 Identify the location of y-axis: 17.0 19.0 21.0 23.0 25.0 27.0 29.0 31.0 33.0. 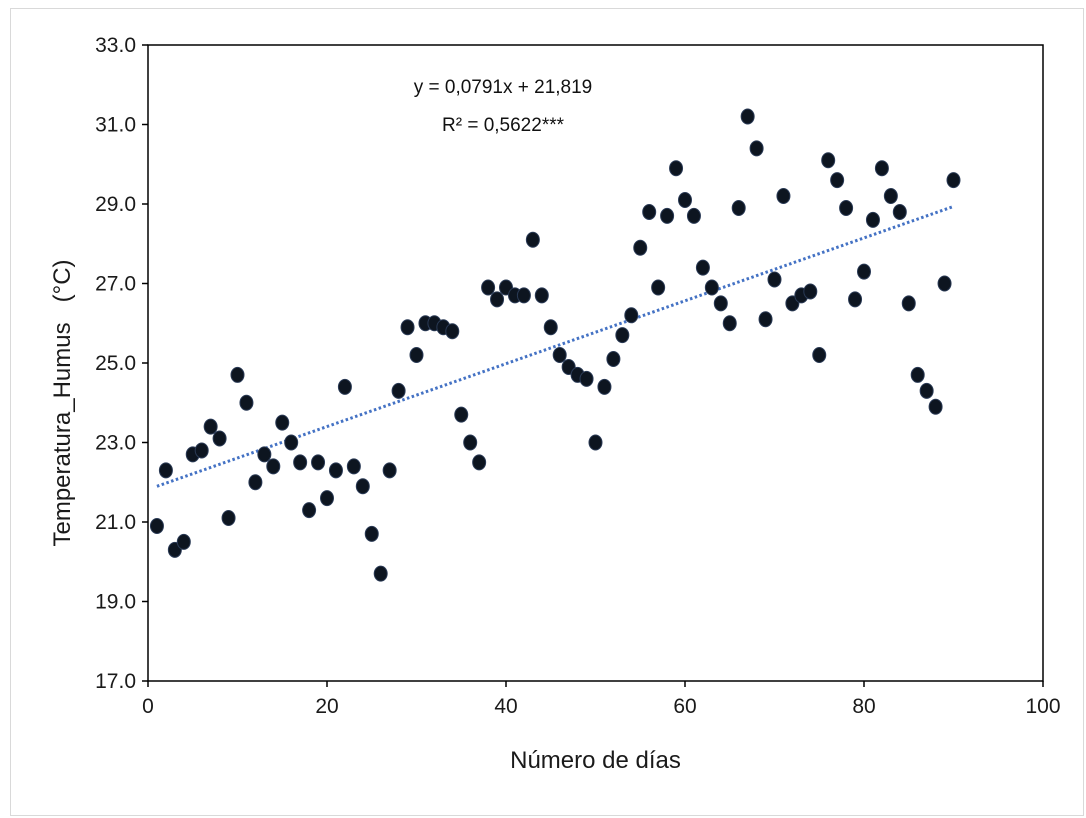
(121, 363).